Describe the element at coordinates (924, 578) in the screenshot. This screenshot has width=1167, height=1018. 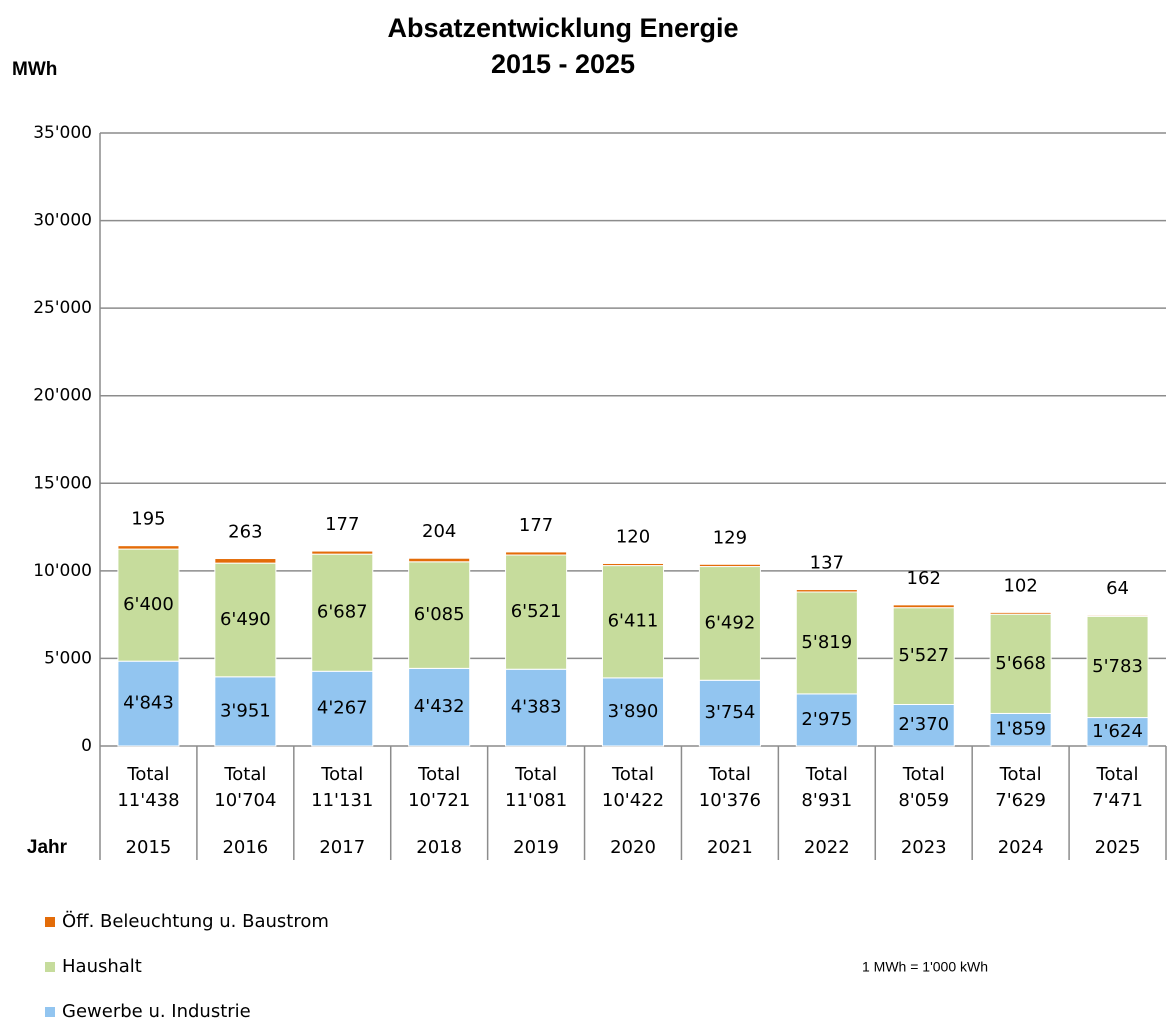
I see `data-label: 162` at that location.